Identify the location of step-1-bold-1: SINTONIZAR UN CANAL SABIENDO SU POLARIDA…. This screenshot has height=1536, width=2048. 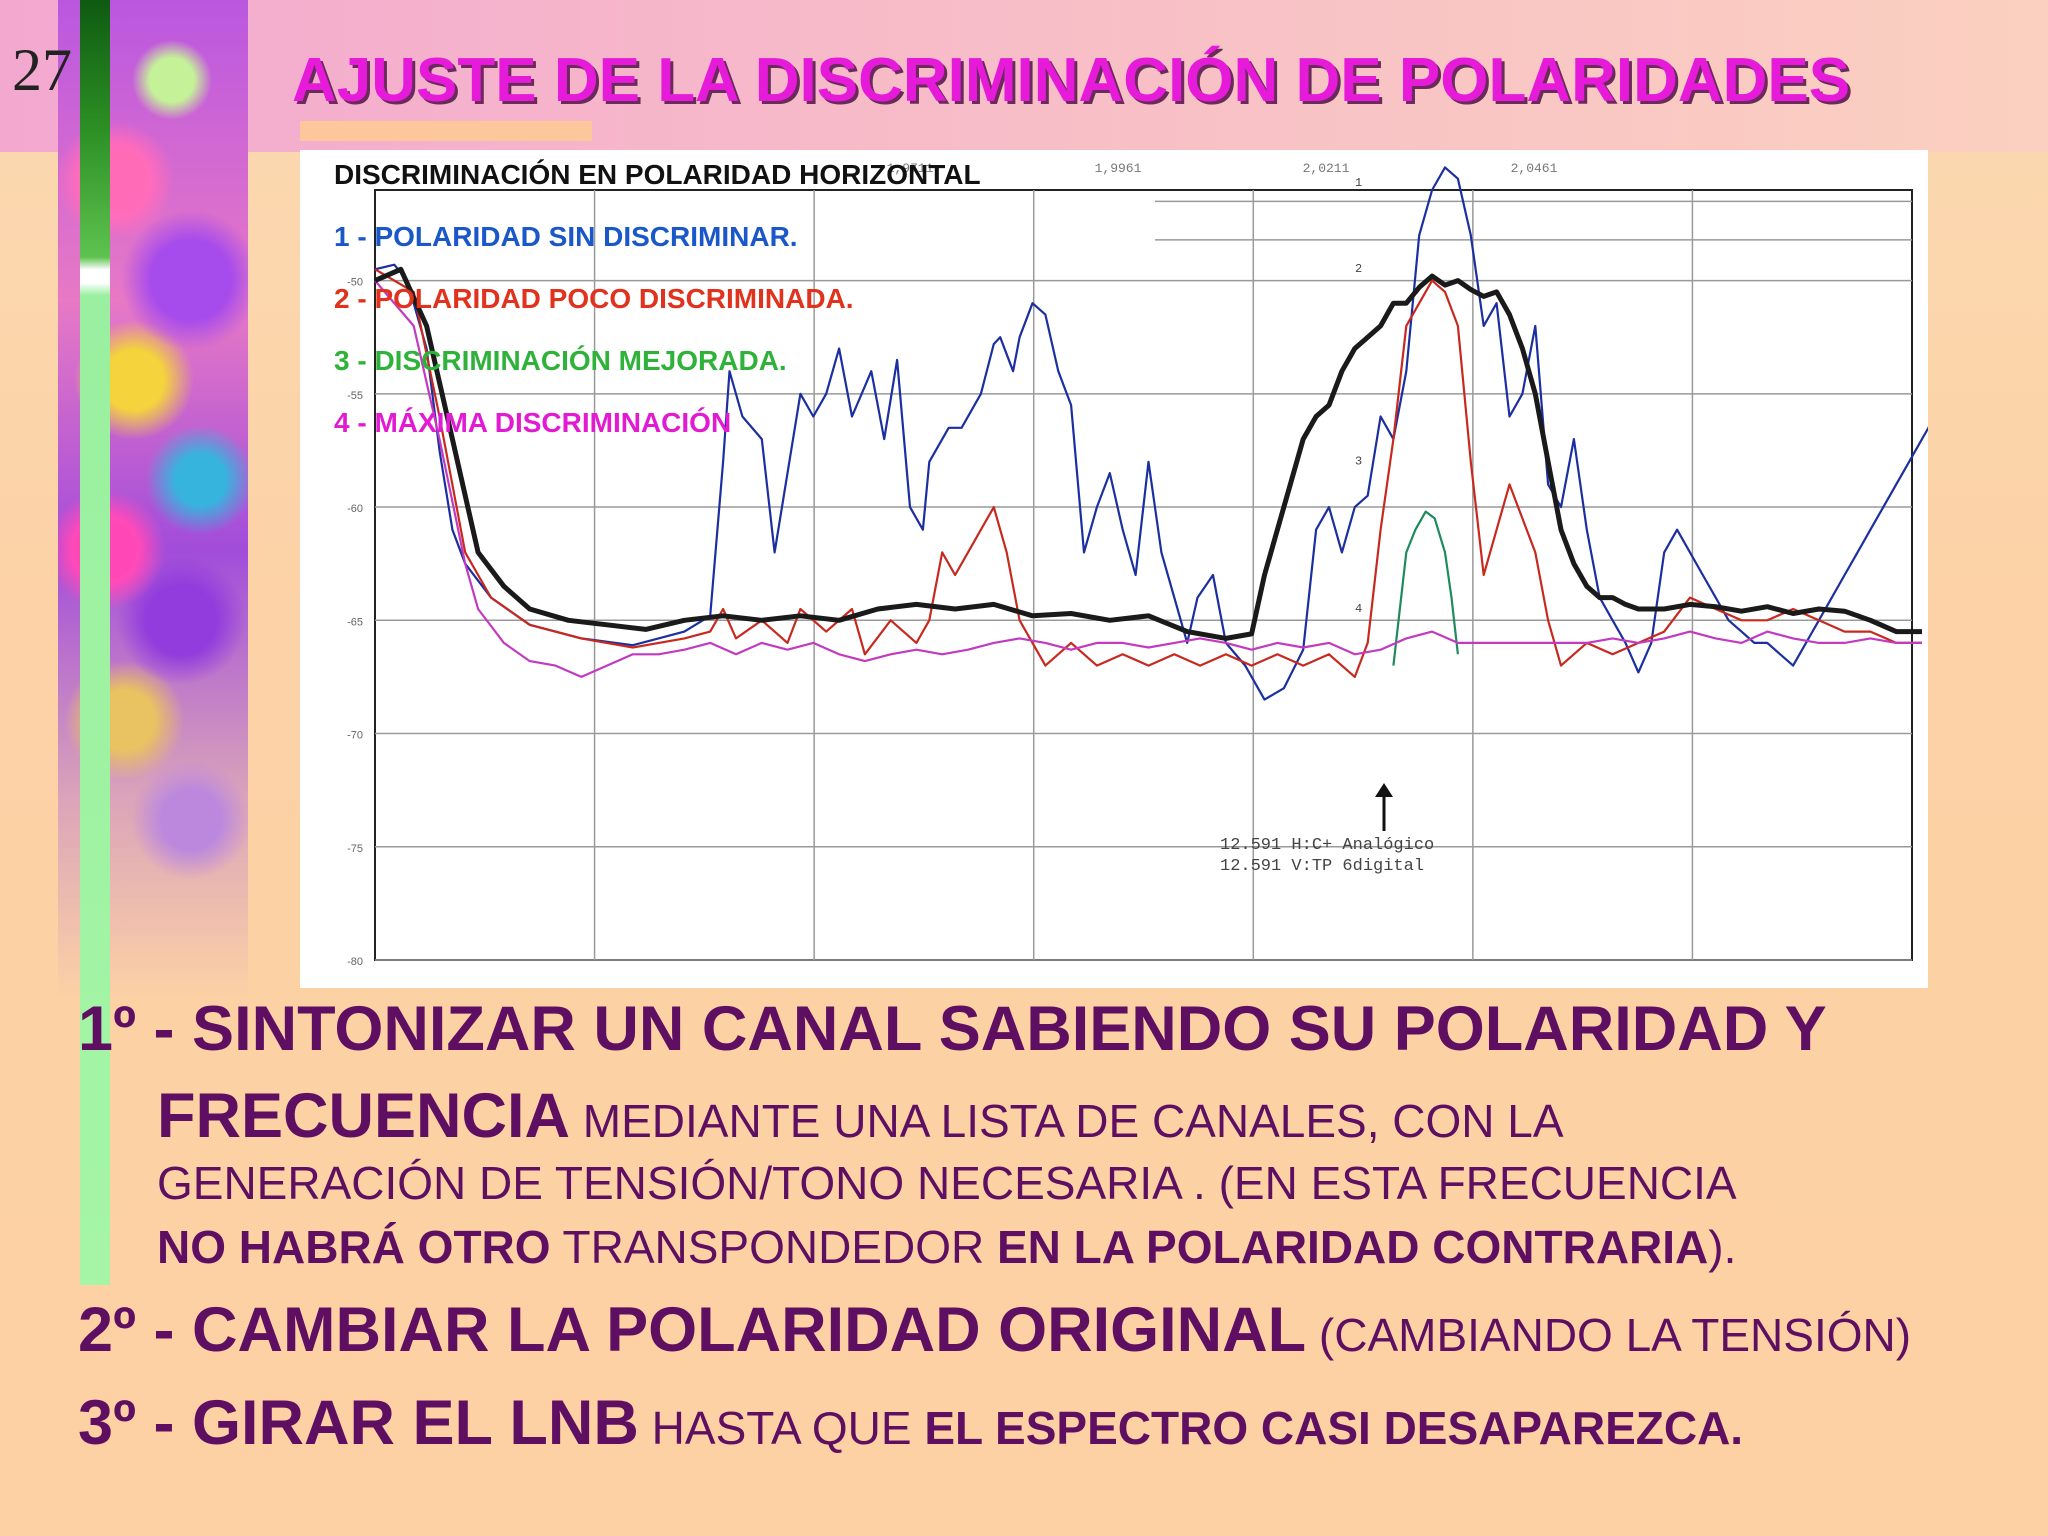
(1009, 1029).